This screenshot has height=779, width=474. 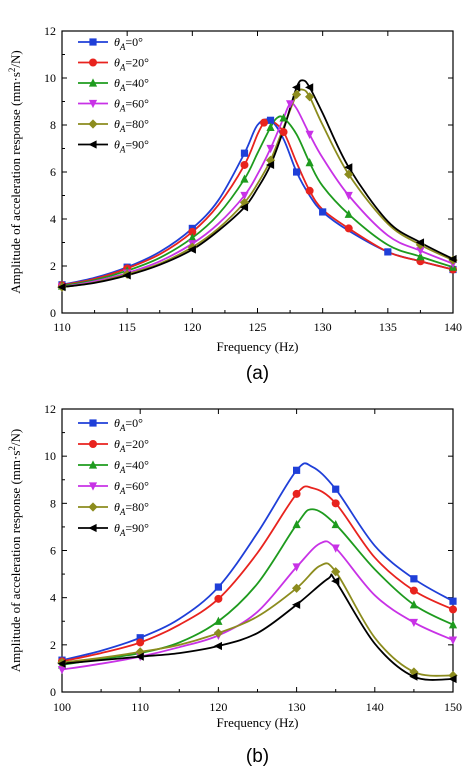 I want to click on legend-label: θA=60°, so click(x=131, y=487).